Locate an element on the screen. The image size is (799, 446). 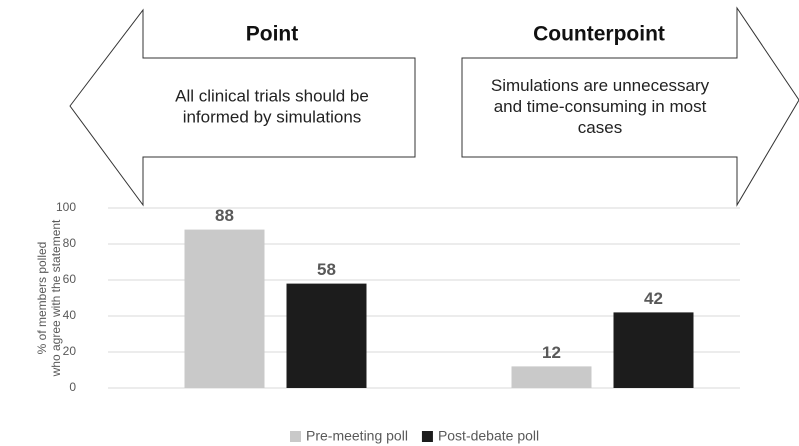
y-tick-label: 40 is located at coordinates (70, 315).